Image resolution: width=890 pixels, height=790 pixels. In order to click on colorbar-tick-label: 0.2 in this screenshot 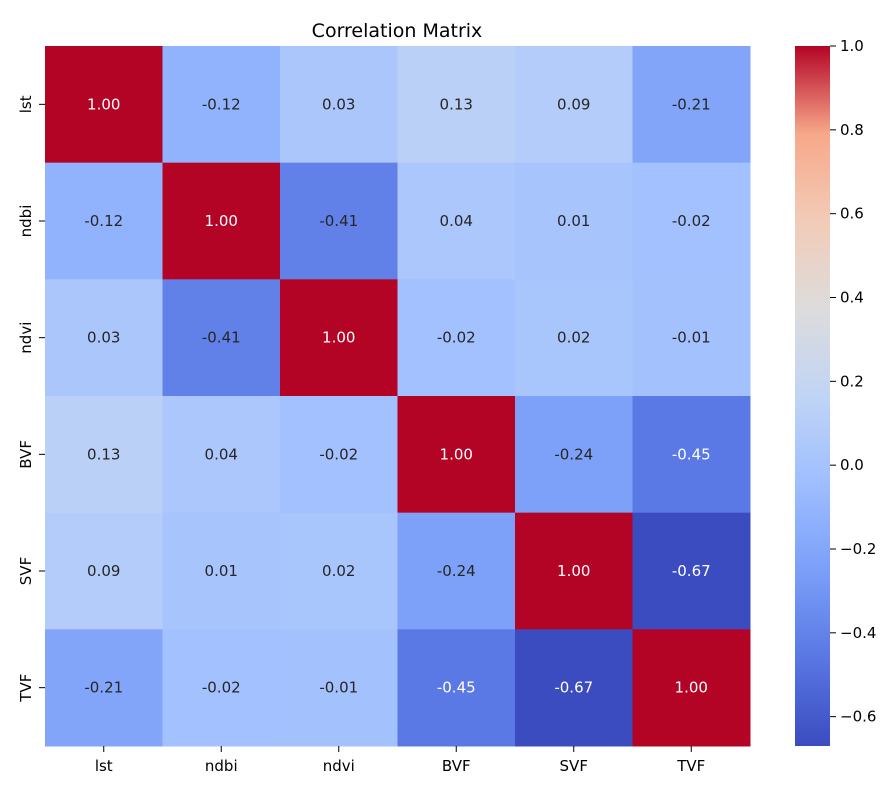, I will do `click(852, 381)`.